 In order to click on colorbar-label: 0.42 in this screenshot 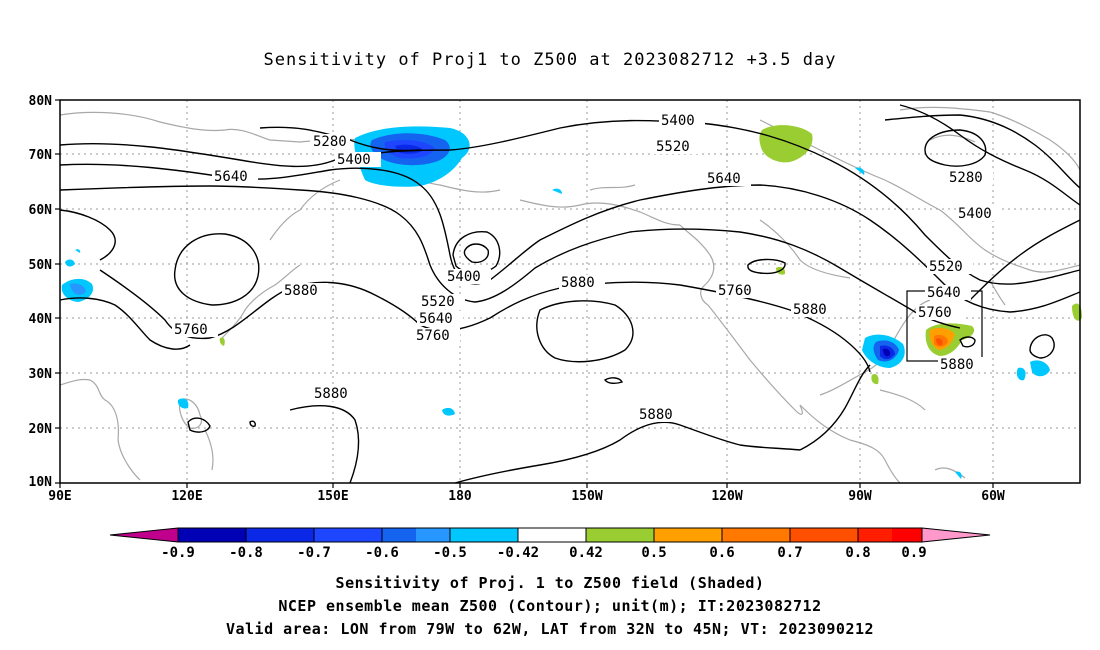, I will do `click(586, 553)`.